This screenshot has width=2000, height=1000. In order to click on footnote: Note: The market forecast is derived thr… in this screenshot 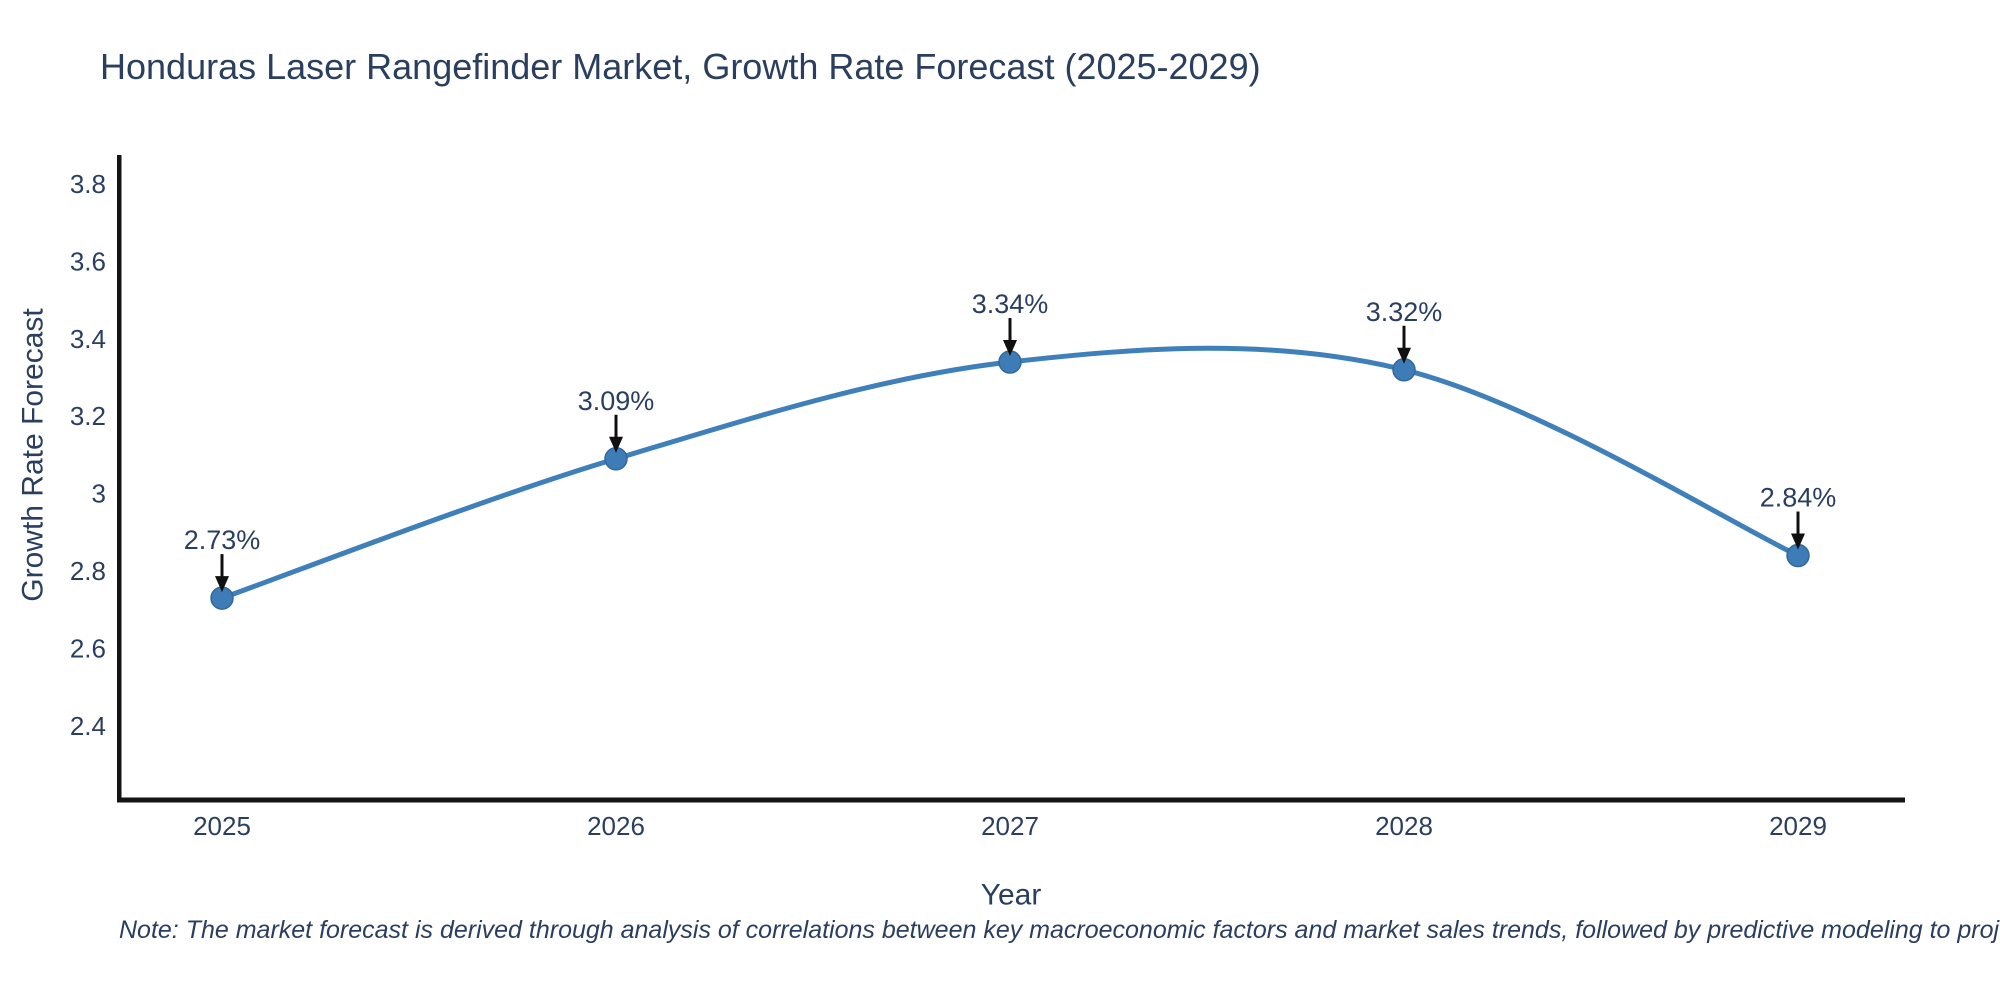, I will do `click(1059, 930)`.